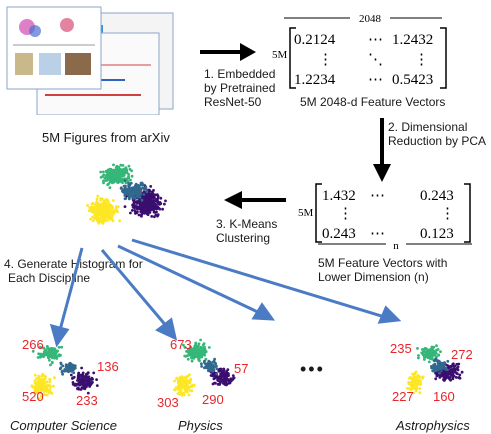  What do you see at coordinates (241, 368) in the screenshot?
I see `physics-count-2: 57` at bounding box center [241, 368].